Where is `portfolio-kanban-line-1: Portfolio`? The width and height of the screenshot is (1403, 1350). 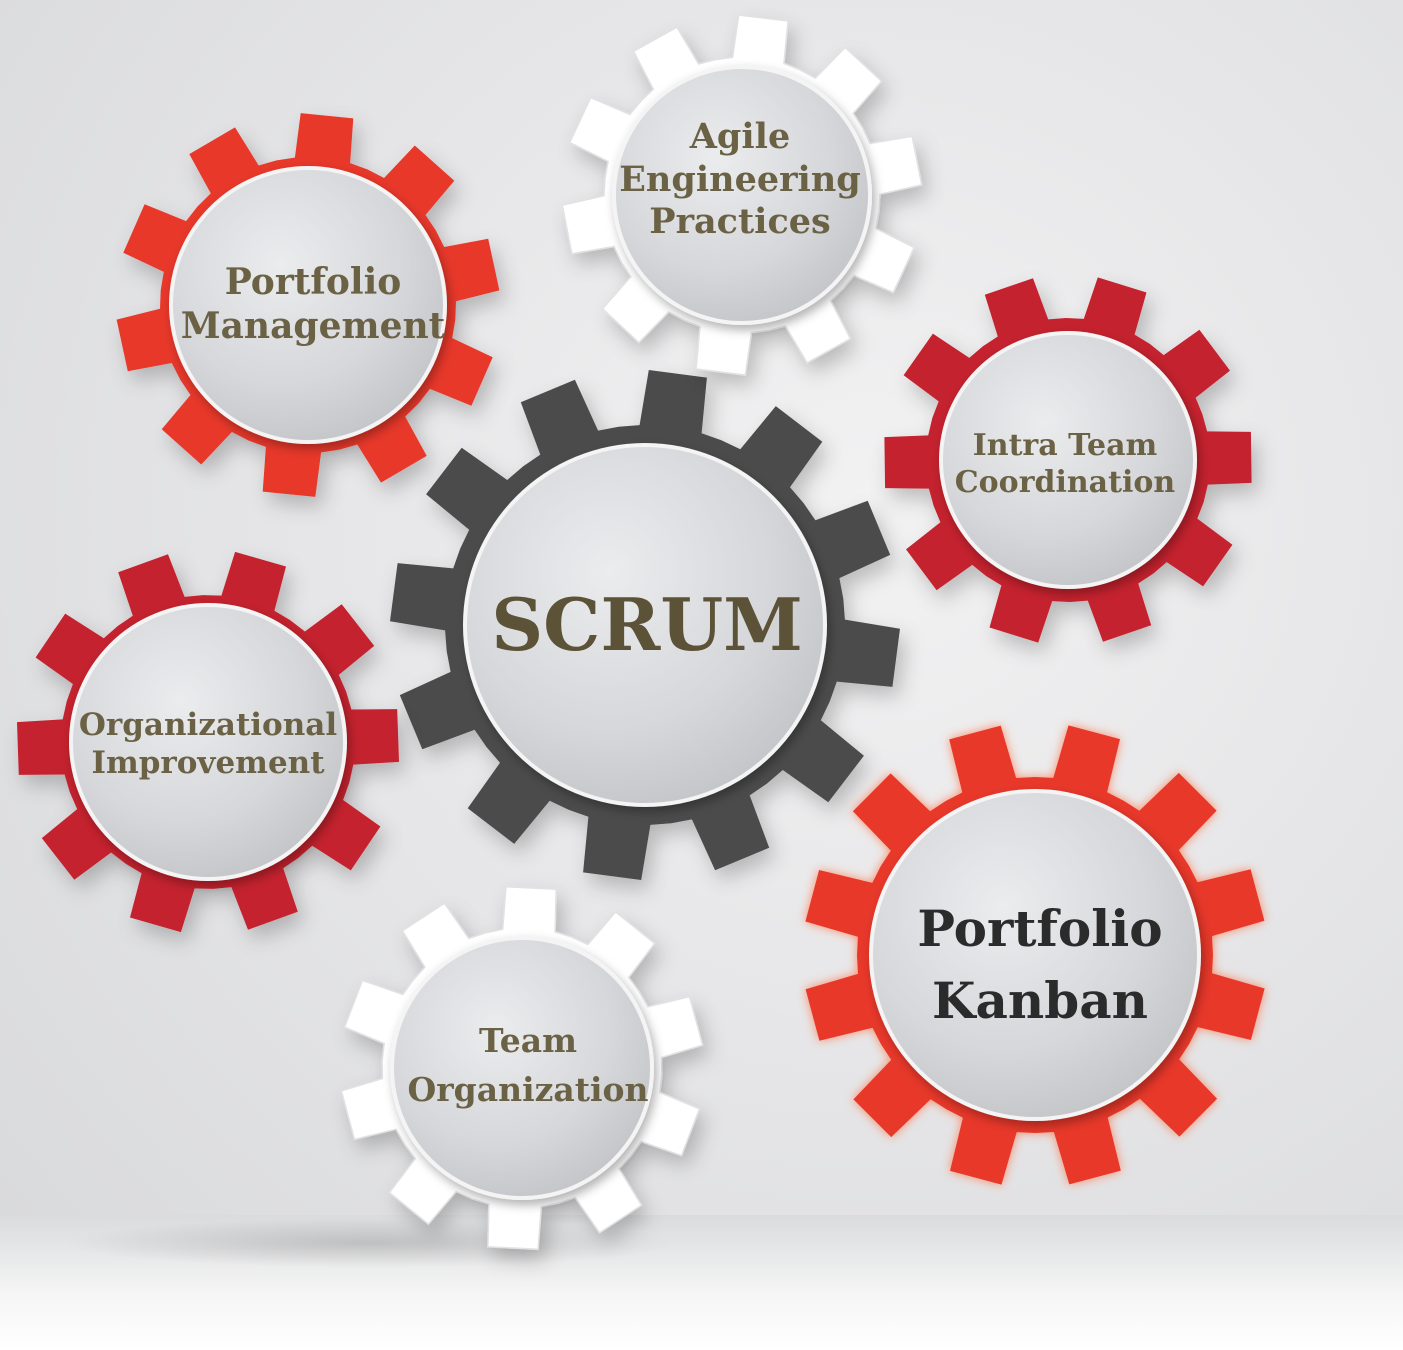
portfolio-kanban-line-1: Portfolio is located at coordinates (1040, 928).